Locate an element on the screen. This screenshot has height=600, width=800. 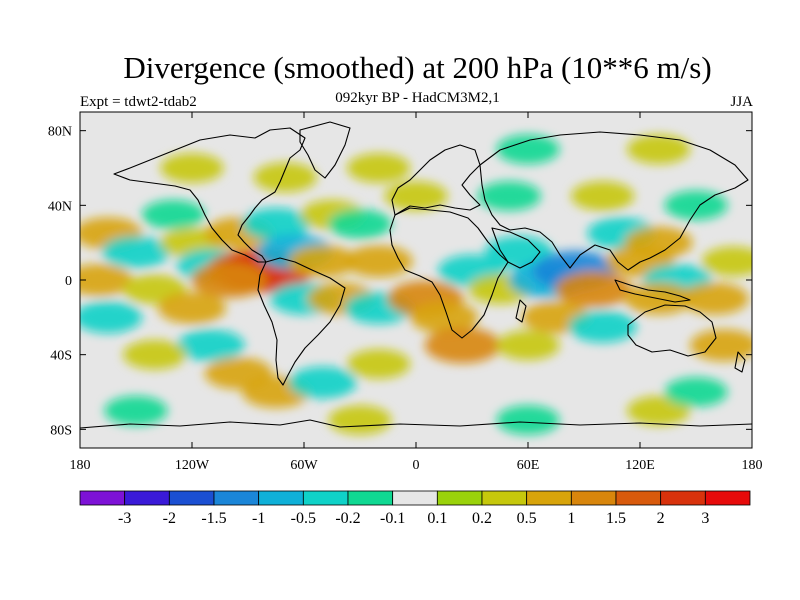
y-tick-label: 80N is located at coordinates (60, 132).